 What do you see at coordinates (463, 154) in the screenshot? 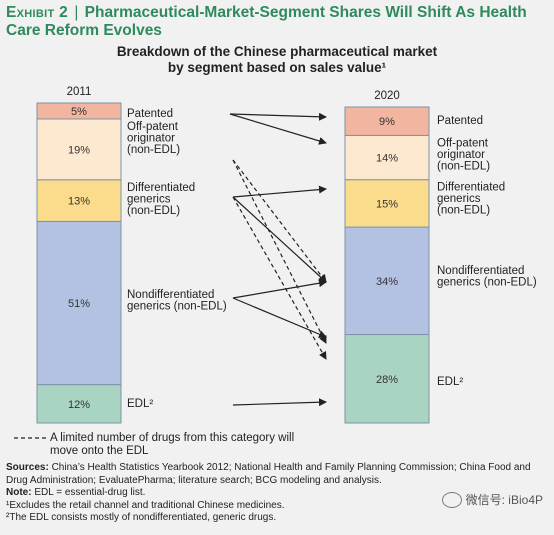
I see `segment-label-2020-off-patent-originator-non-edl: Off-patent originator (non-EDL)` at bounding box center [463, 154].